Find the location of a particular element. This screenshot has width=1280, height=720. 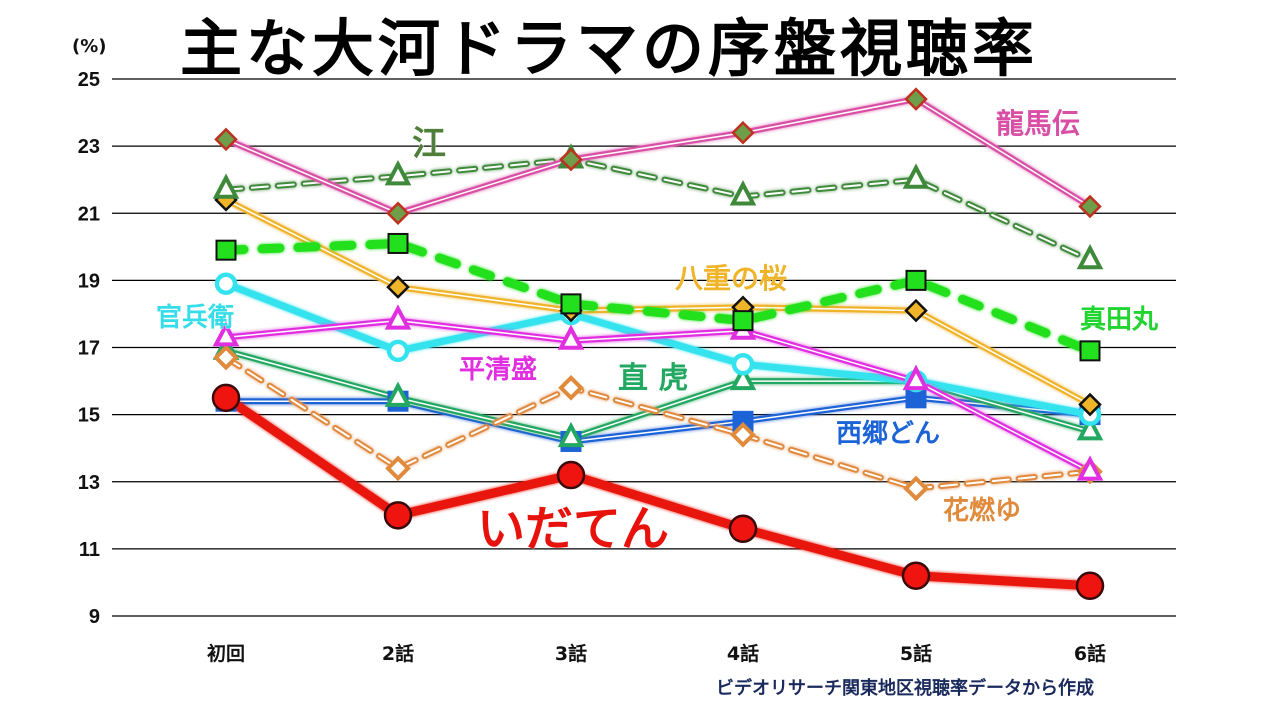

y-tick-label: 11 is located at coordinates (89, 550).